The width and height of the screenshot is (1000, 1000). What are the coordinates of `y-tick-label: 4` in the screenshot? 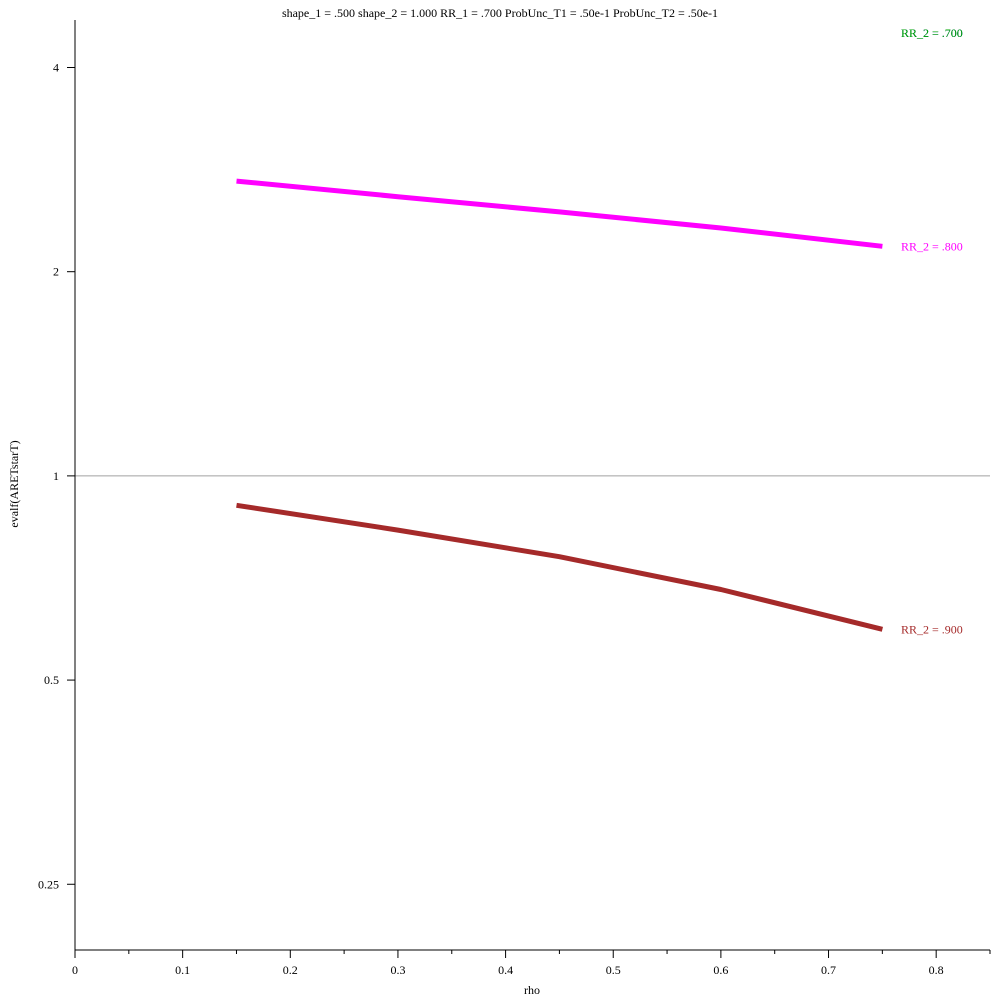 It's located at (56, 68).